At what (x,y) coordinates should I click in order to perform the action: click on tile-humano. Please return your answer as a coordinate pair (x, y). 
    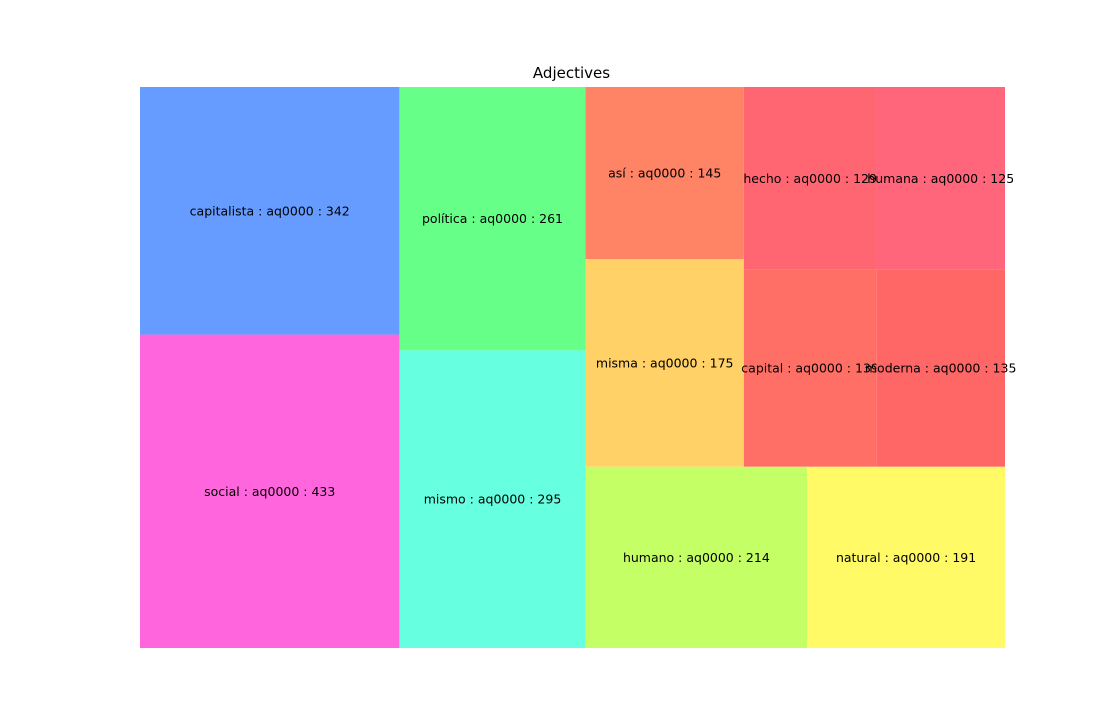
    Looking at the image, I should click on (696, 557).